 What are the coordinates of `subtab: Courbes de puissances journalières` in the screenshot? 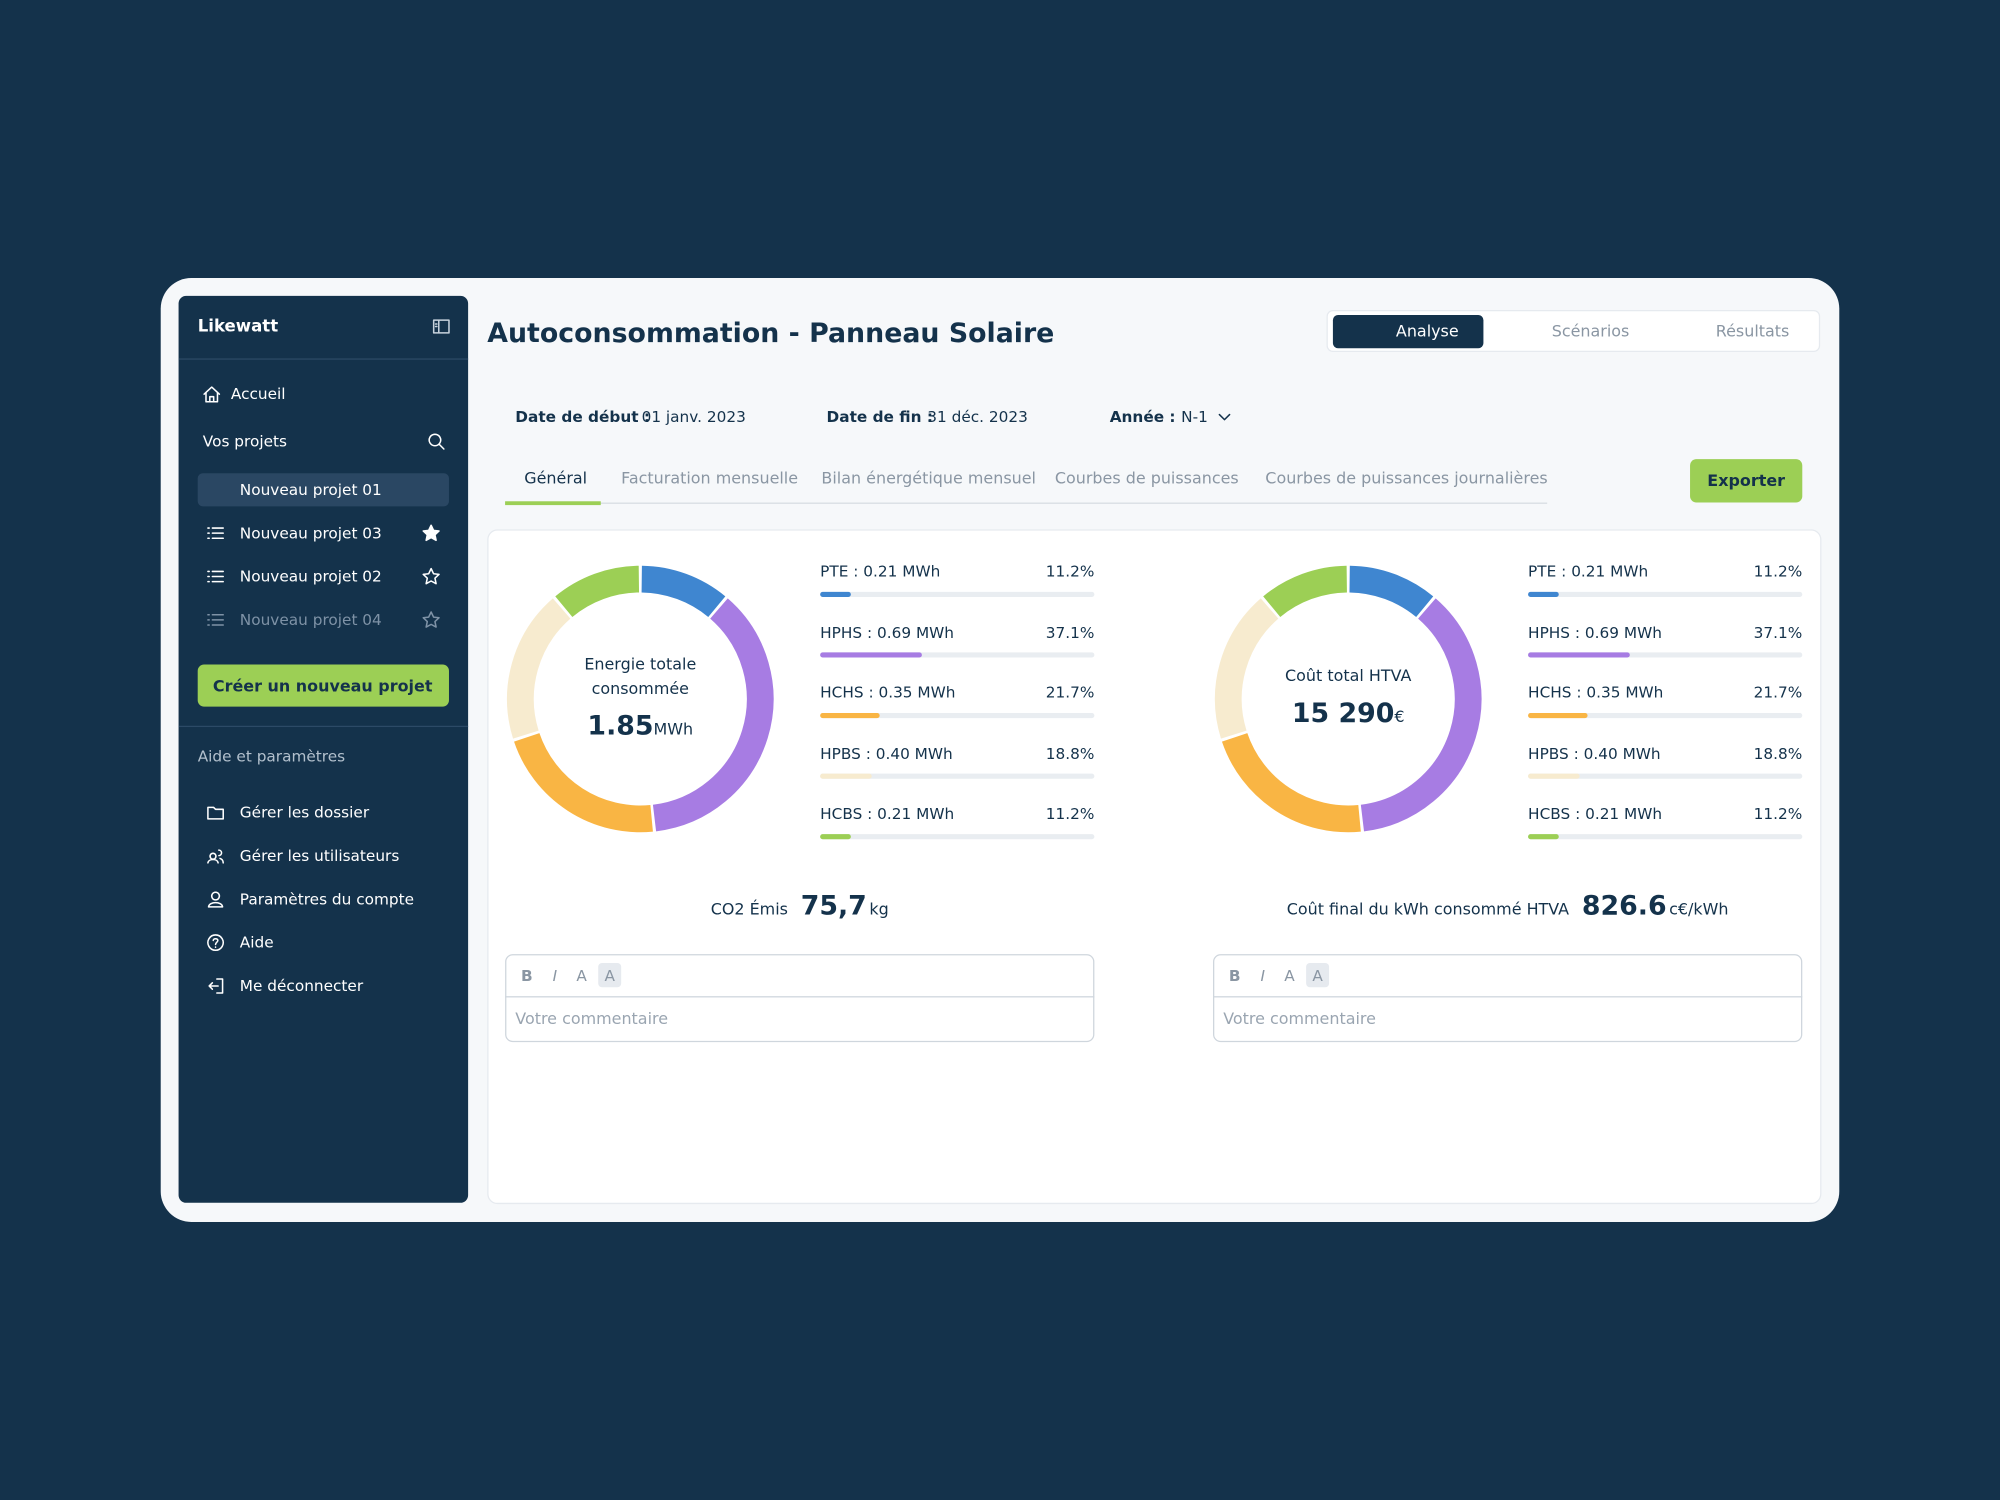 It's located at (1406, 478).